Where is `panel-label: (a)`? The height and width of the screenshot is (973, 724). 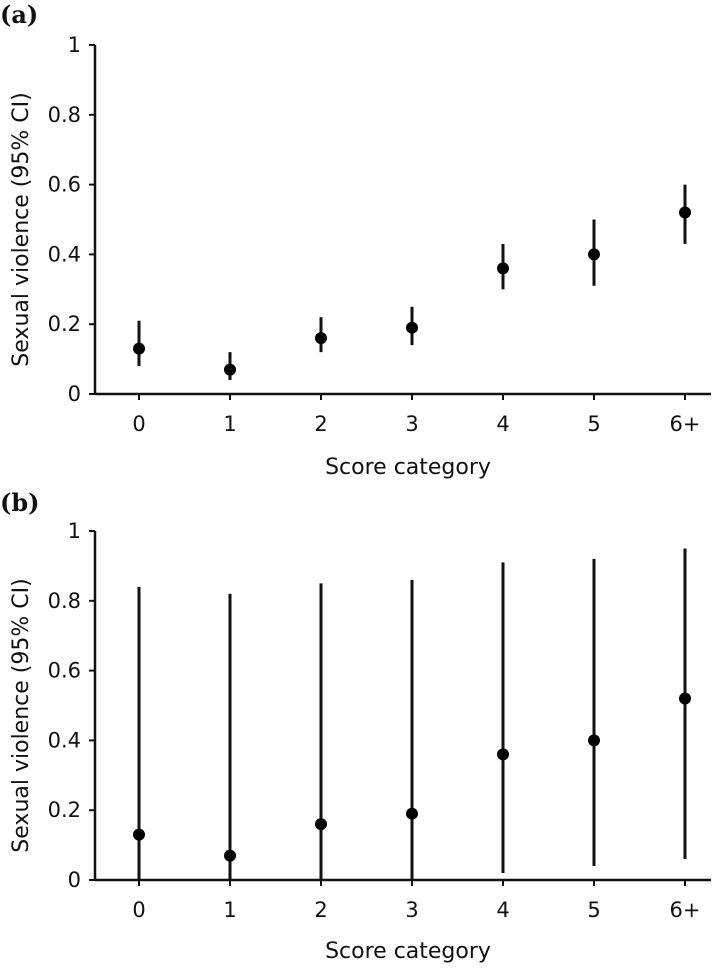 panel-label: (a) is located at coordinates (19, 14).